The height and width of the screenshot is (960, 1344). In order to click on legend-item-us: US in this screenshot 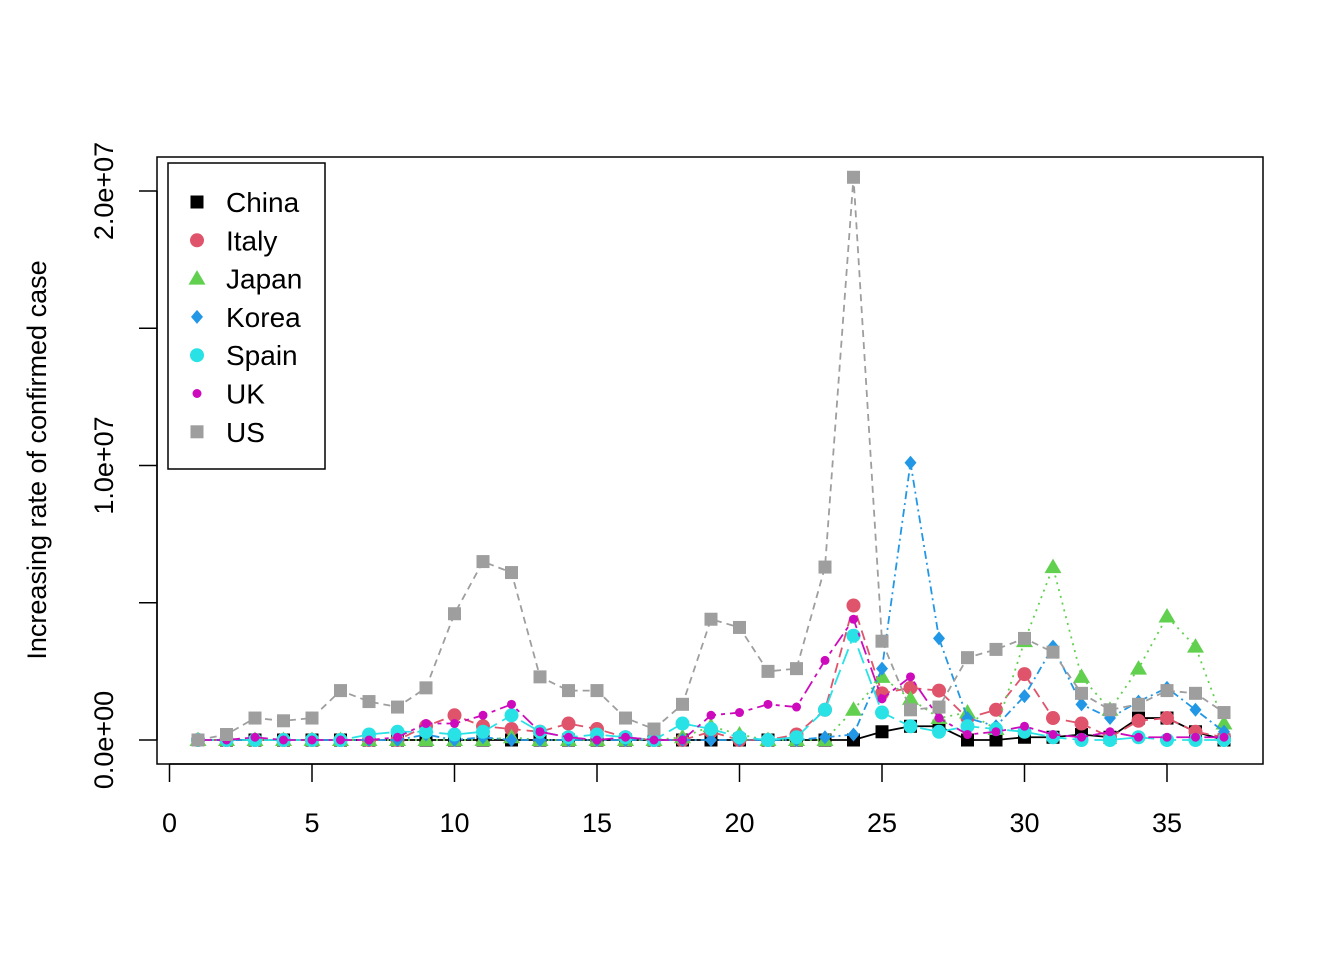, I will do `click(227, 432)`.